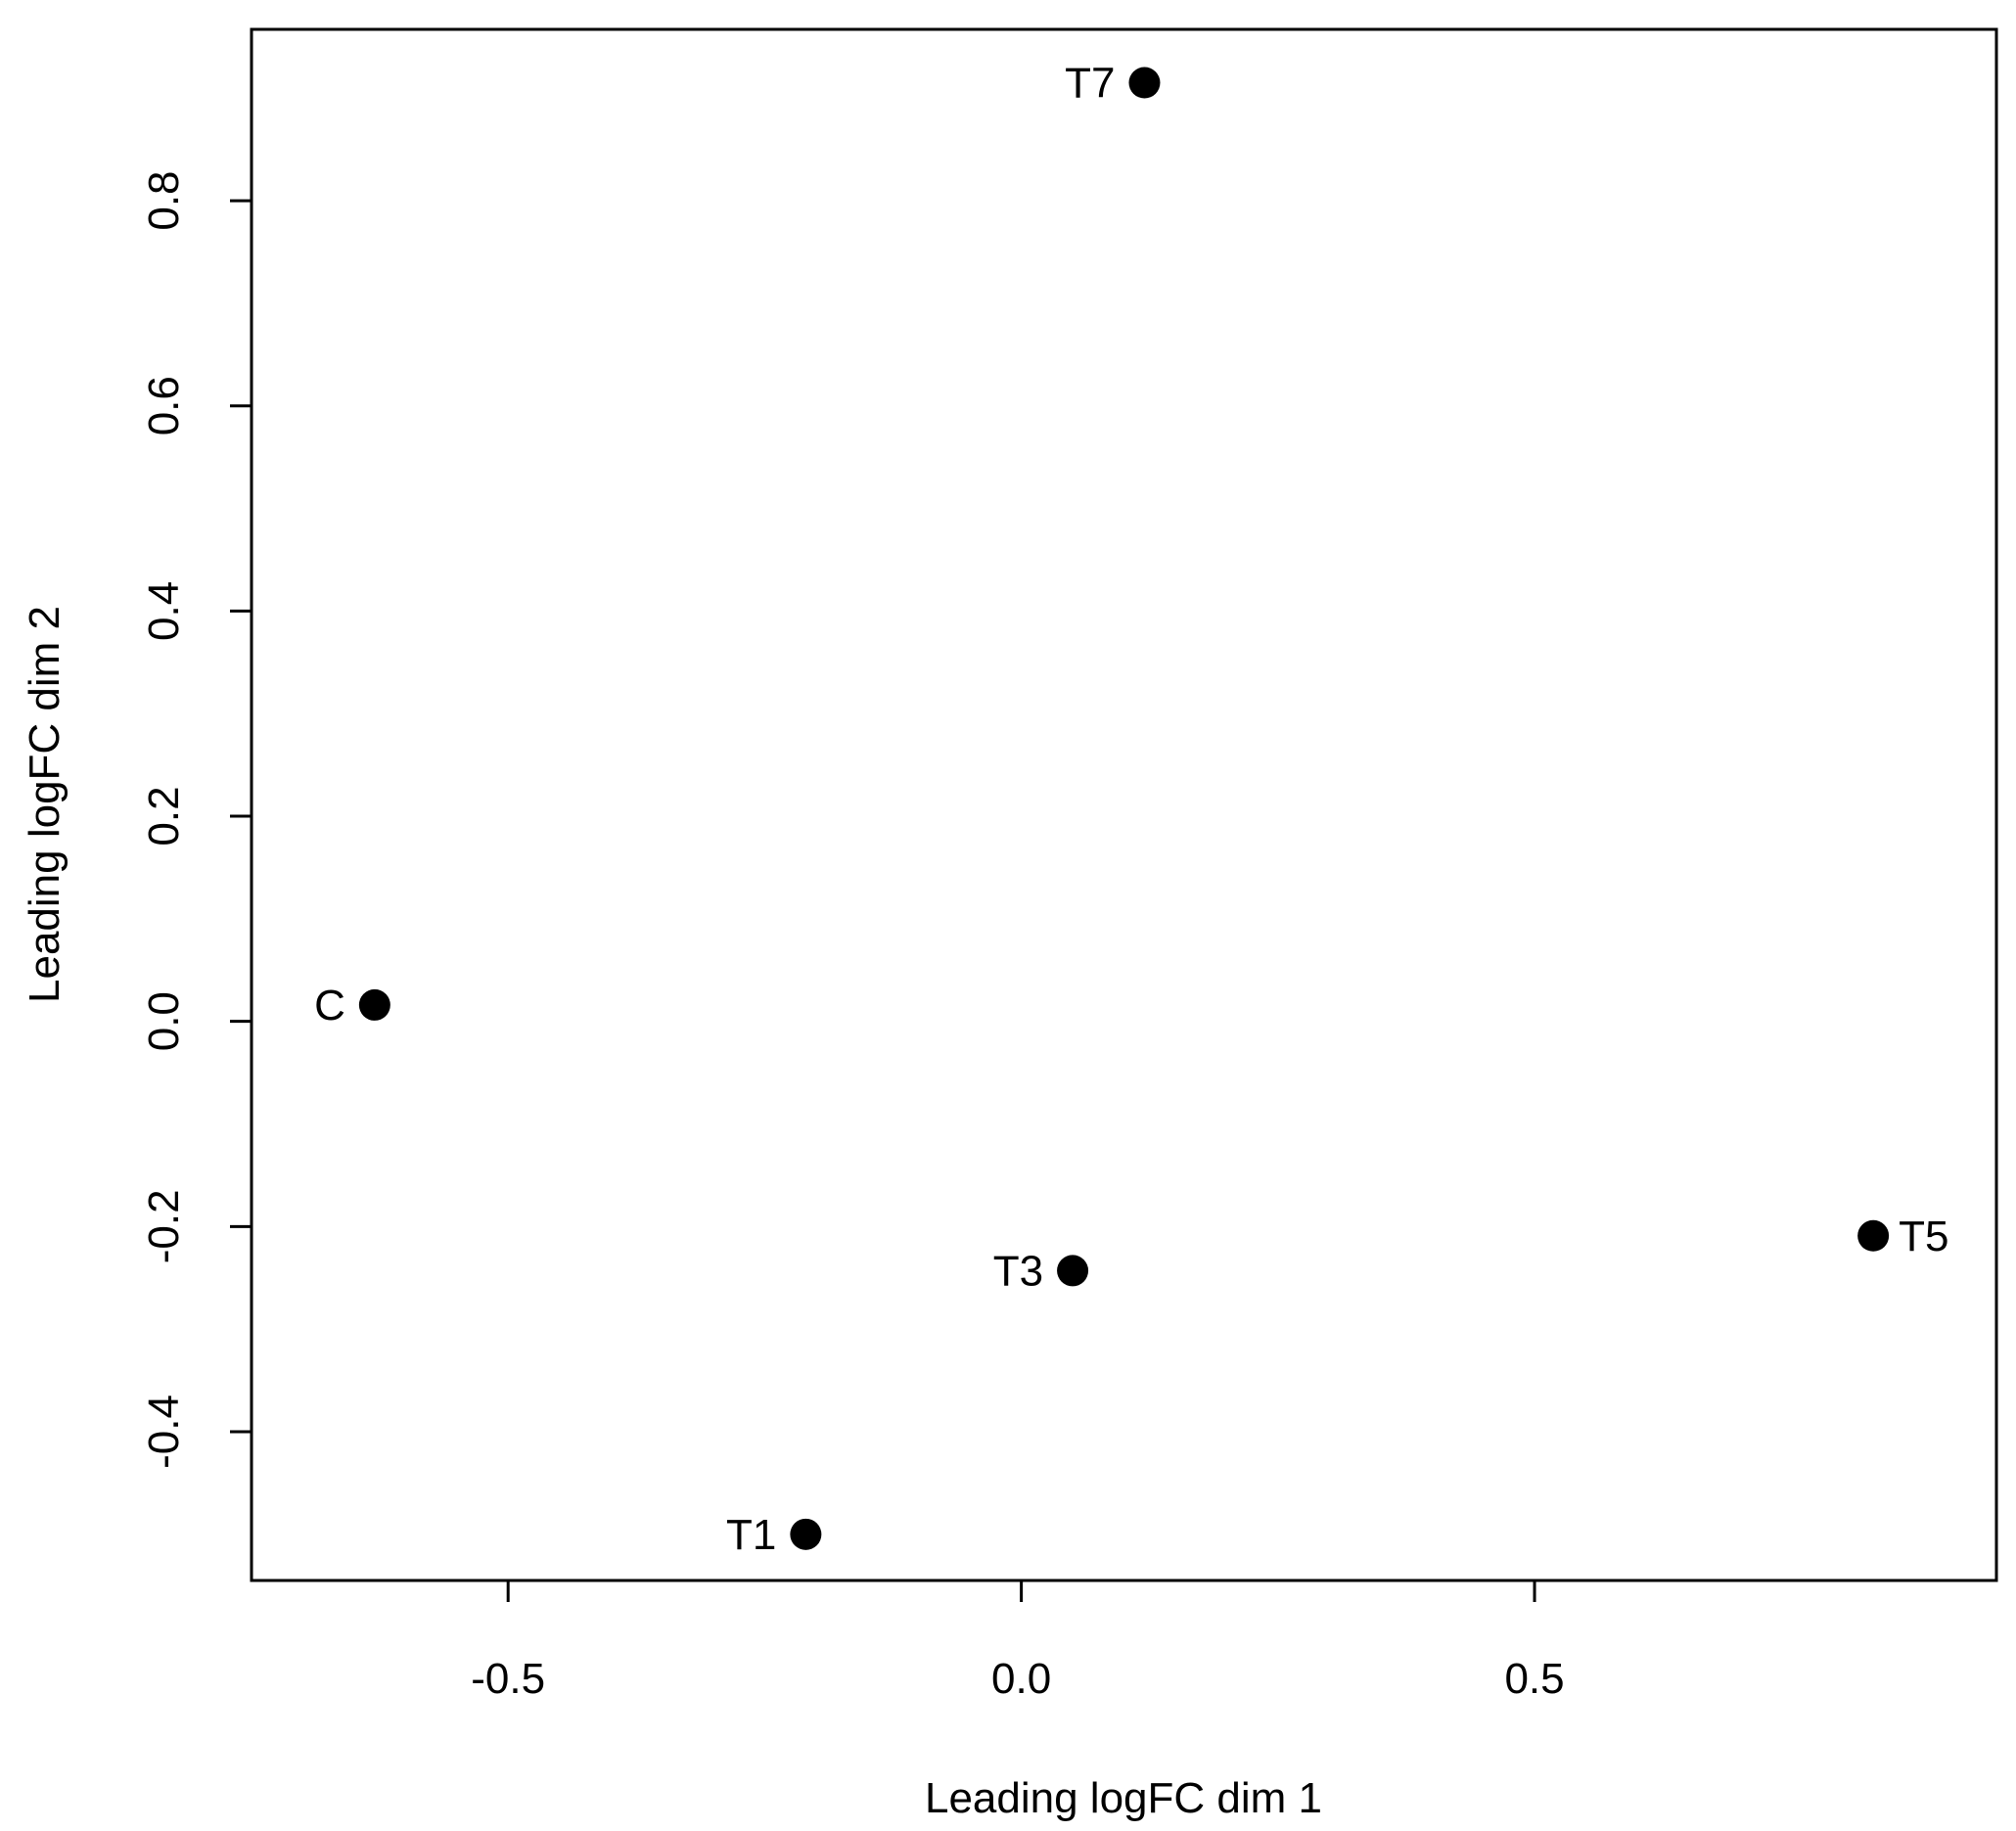 This screenshot has width=2016, height=1831. I want to click on y-tick-label: 0.2, so click(164, 816).